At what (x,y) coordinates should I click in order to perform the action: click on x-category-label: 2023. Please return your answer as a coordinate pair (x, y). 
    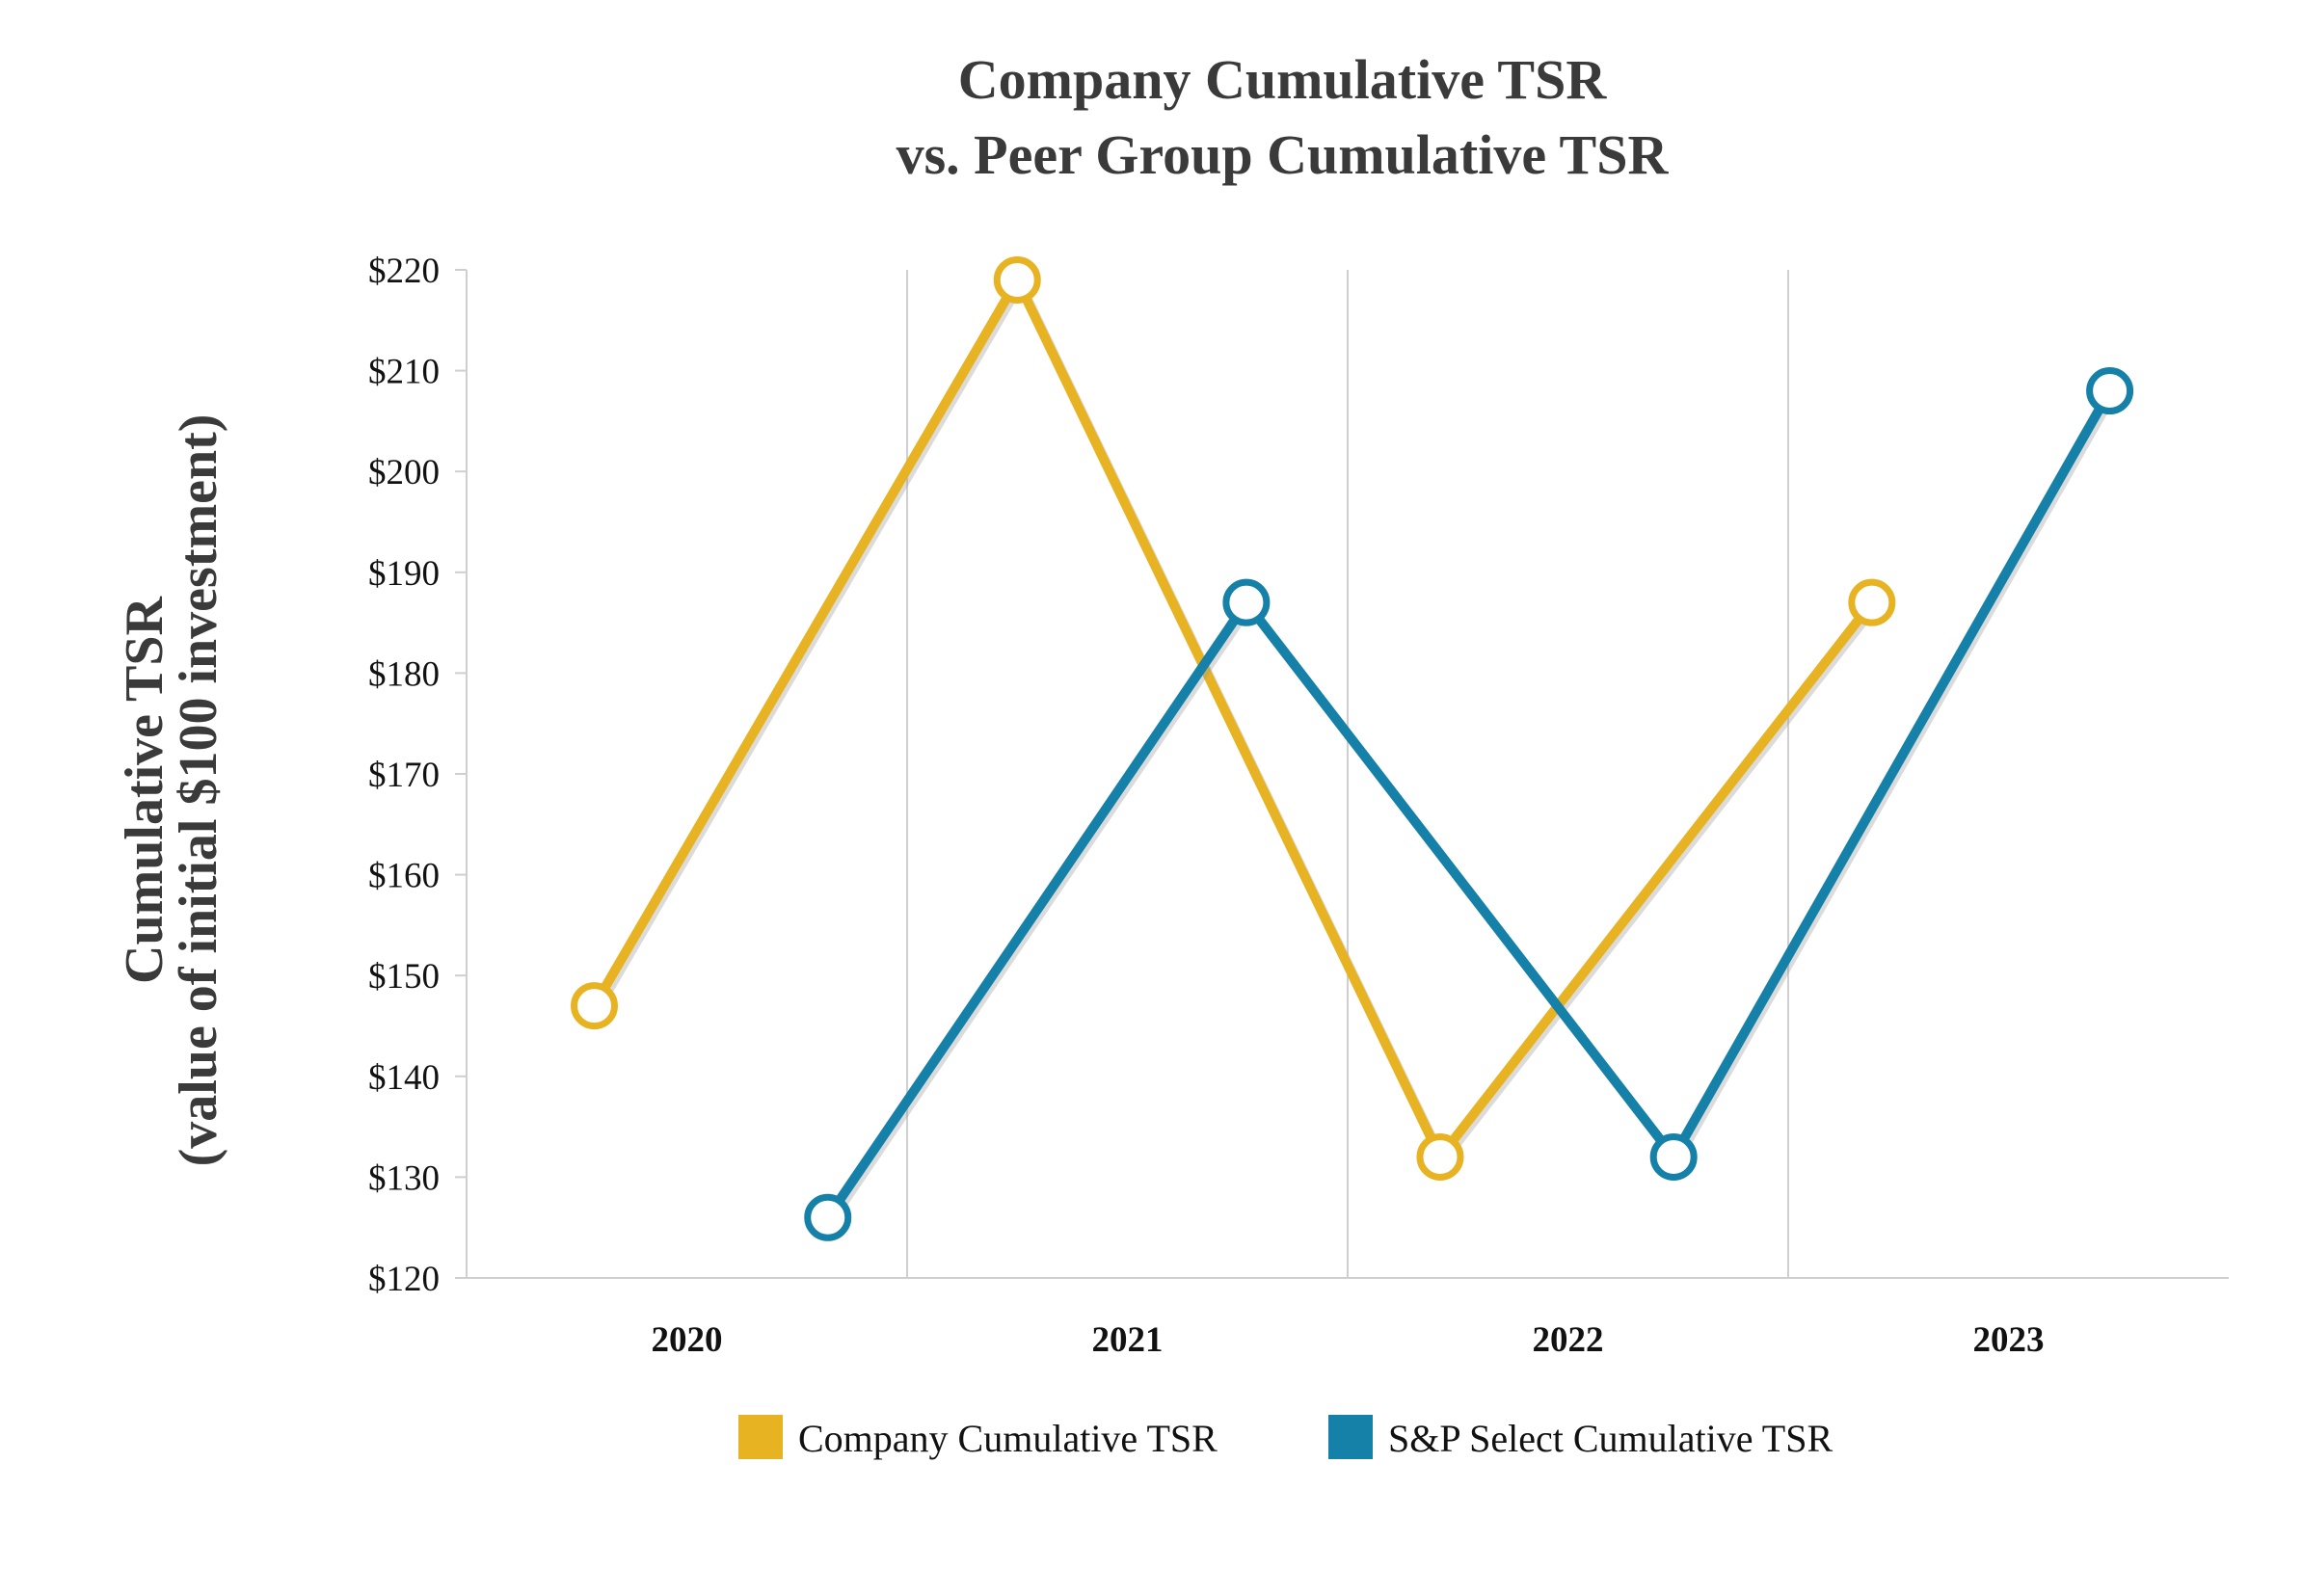
    Looking at the image, I should click on (2009, 1340).